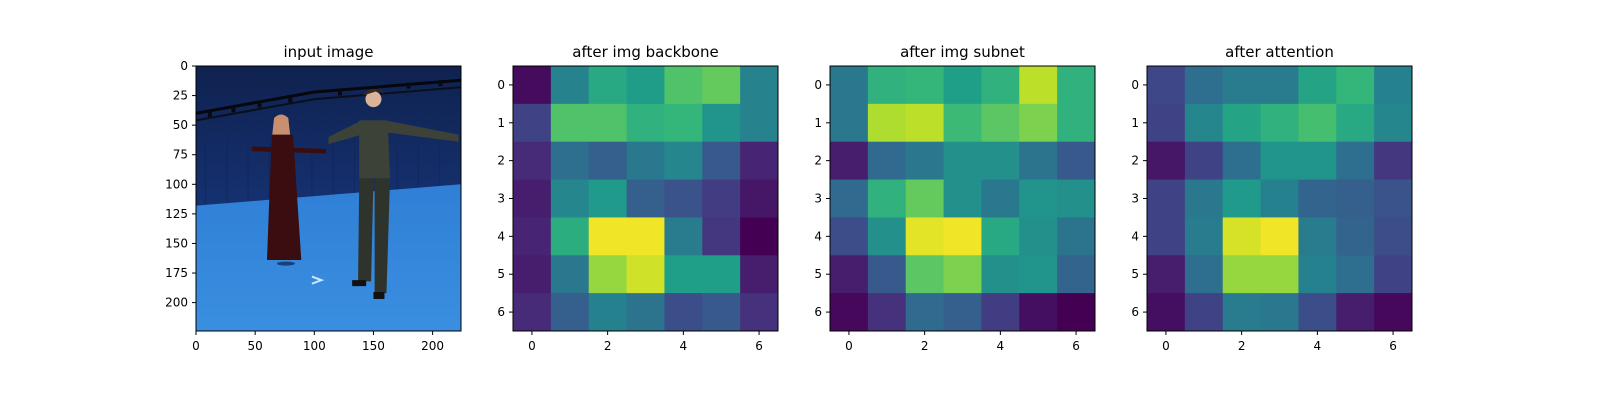 This screenshot has width=1600, height=400. What do you see at coordinates (184, 66) in the screenshot?
I see `y-tick-label: 0` at bounding box center [184, 66].